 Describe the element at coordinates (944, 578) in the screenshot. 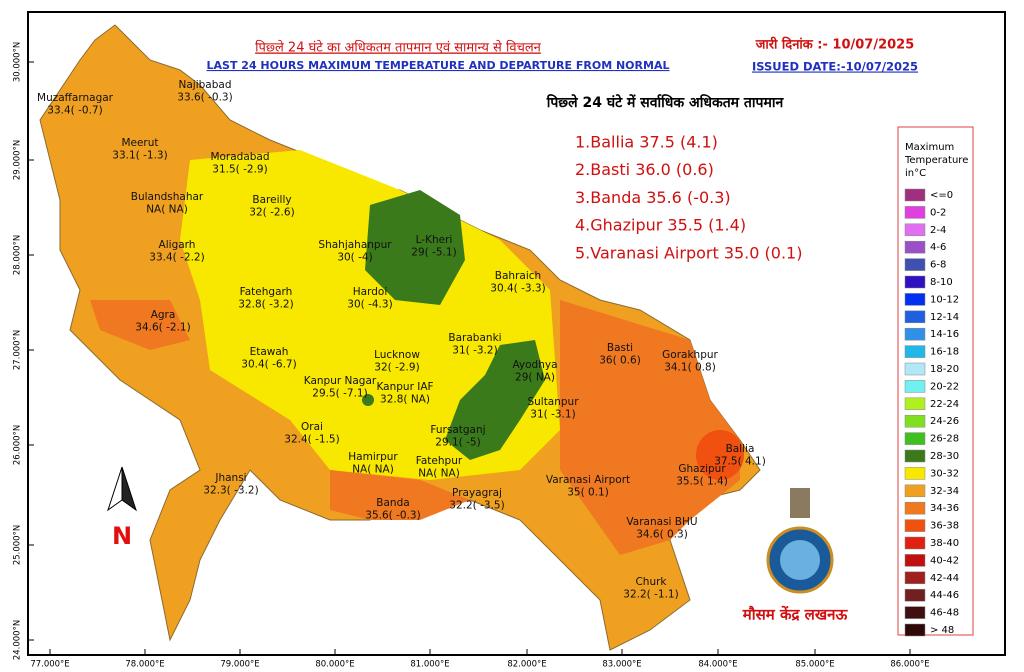

I see `legend-label: 42-44` at that location.